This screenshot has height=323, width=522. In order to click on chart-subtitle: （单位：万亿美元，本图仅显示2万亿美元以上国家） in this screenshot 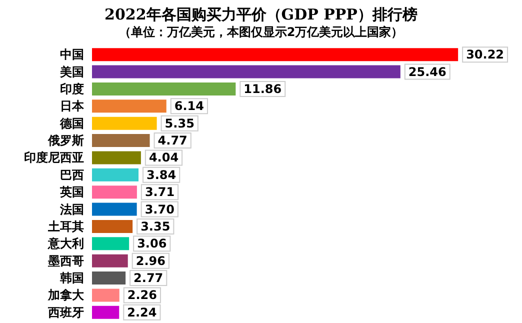, I will do `click(261, 32)`.